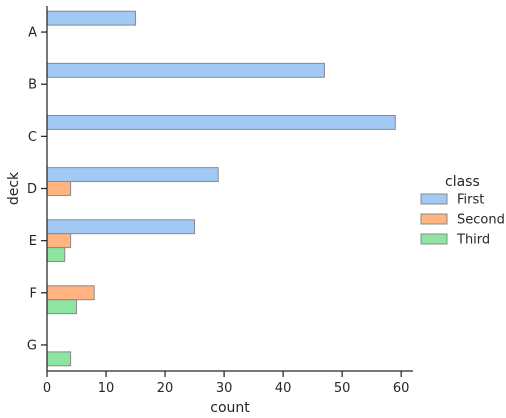  What do you see at coordinates (62, 307) in the screenshot?
I see `bar-f-third` at bounding box center [62, 307].